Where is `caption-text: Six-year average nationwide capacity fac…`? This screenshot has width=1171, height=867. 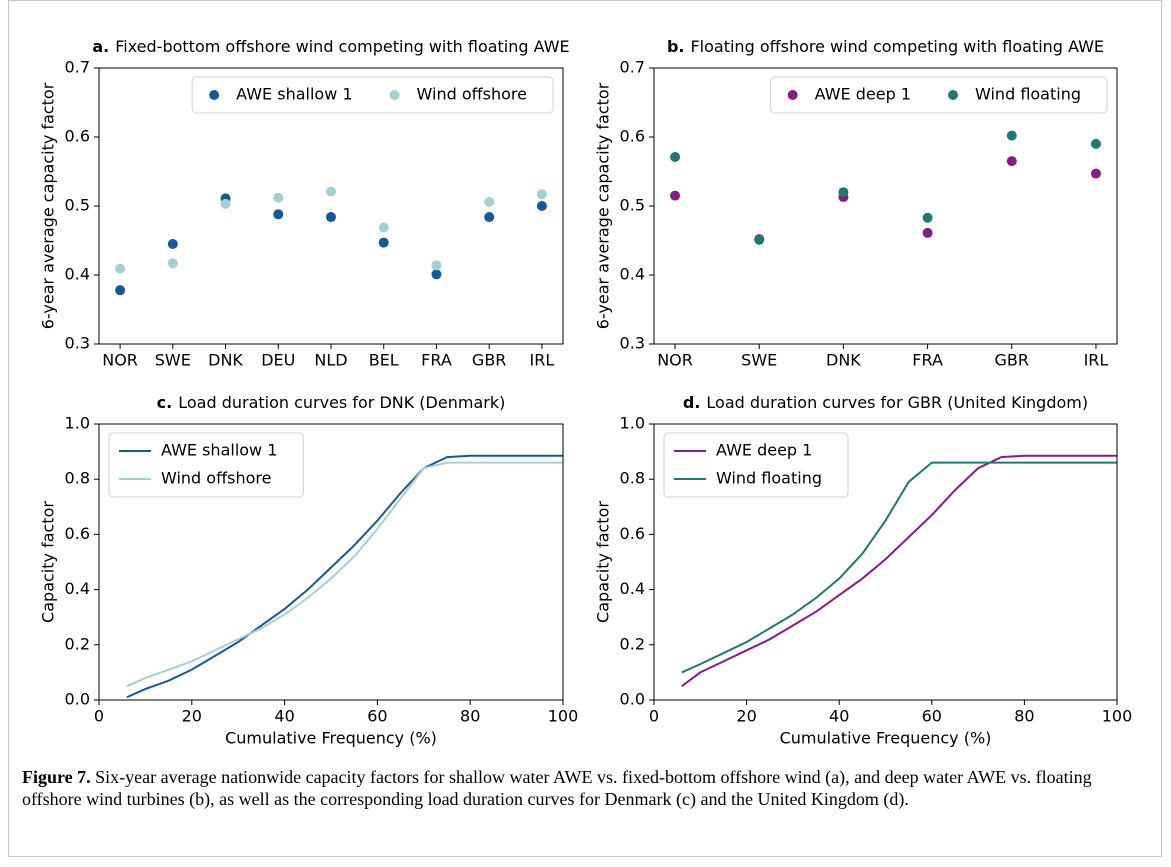 caption-text: Six-year average nationwide capacity fac… is located at coordinates (557, 788).